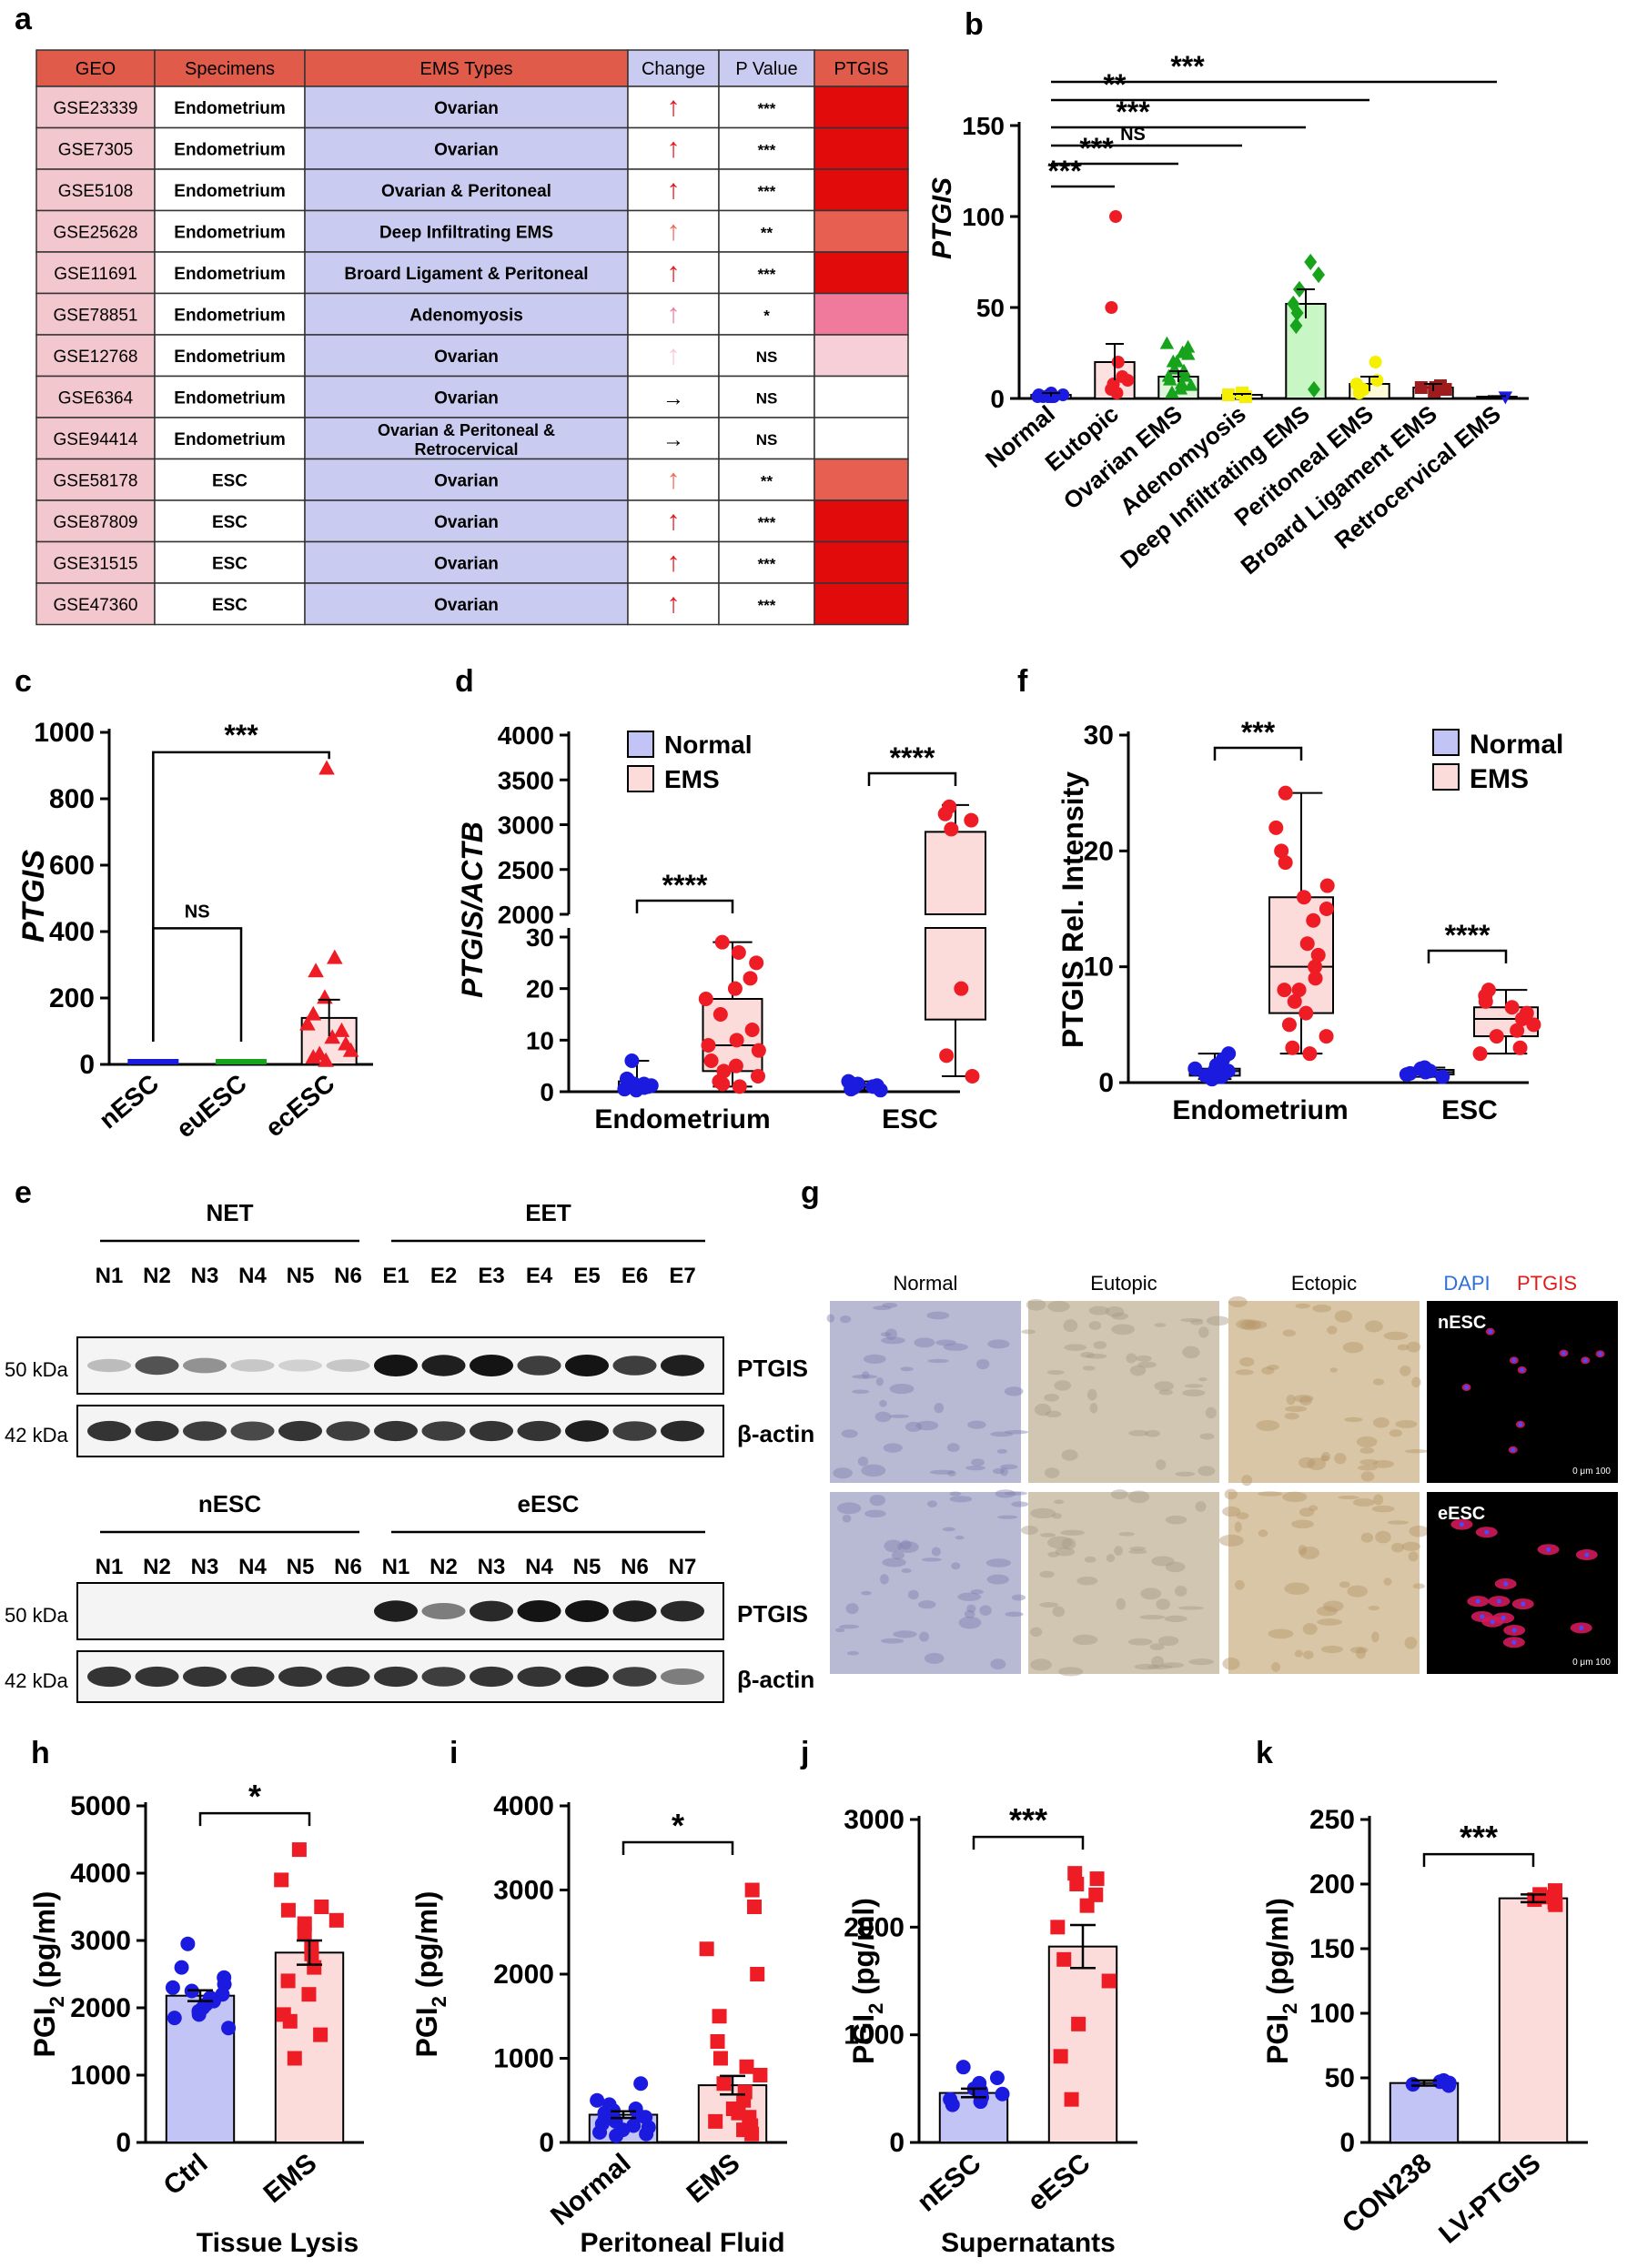 Image resolution: width=1627 pixels, height=2268 pixels. Describe the element at coordinates (682, 2243) in the screenshot. I see `x-axis-title: Peritoneal Fluid` at that location.